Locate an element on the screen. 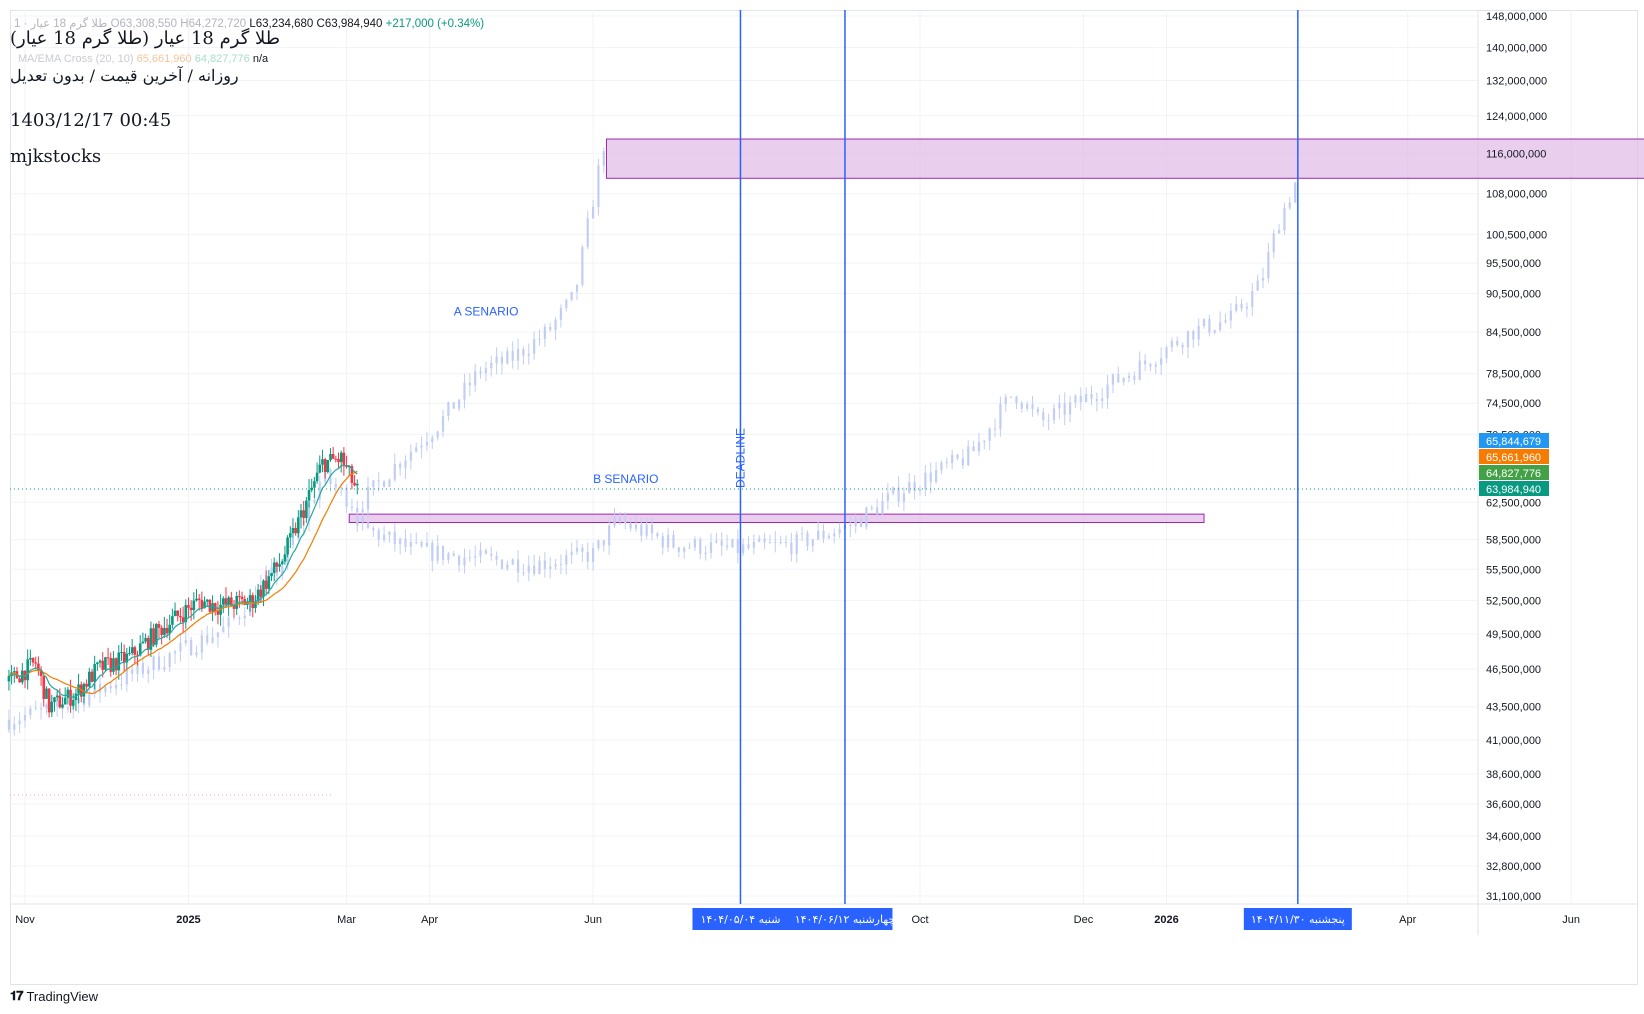 Image resolution: width=1644 pixels, height=1014 pixels. close-value: C63,984,940 is located at coordinates (349, 24).